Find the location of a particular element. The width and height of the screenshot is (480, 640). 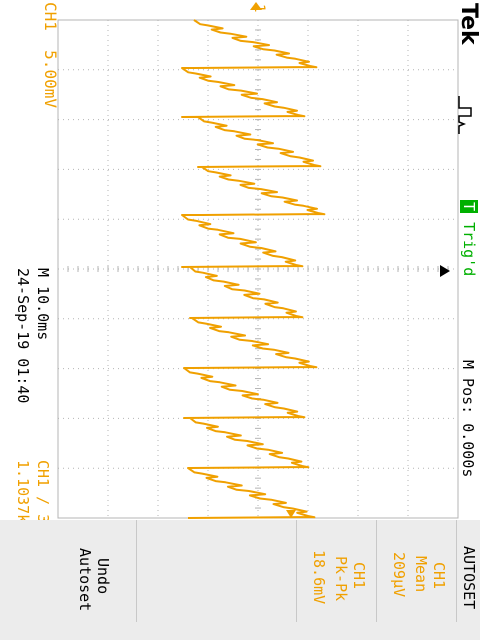

horizontal-position: M Pos: 0.000s is located at coordinates (468, 419).